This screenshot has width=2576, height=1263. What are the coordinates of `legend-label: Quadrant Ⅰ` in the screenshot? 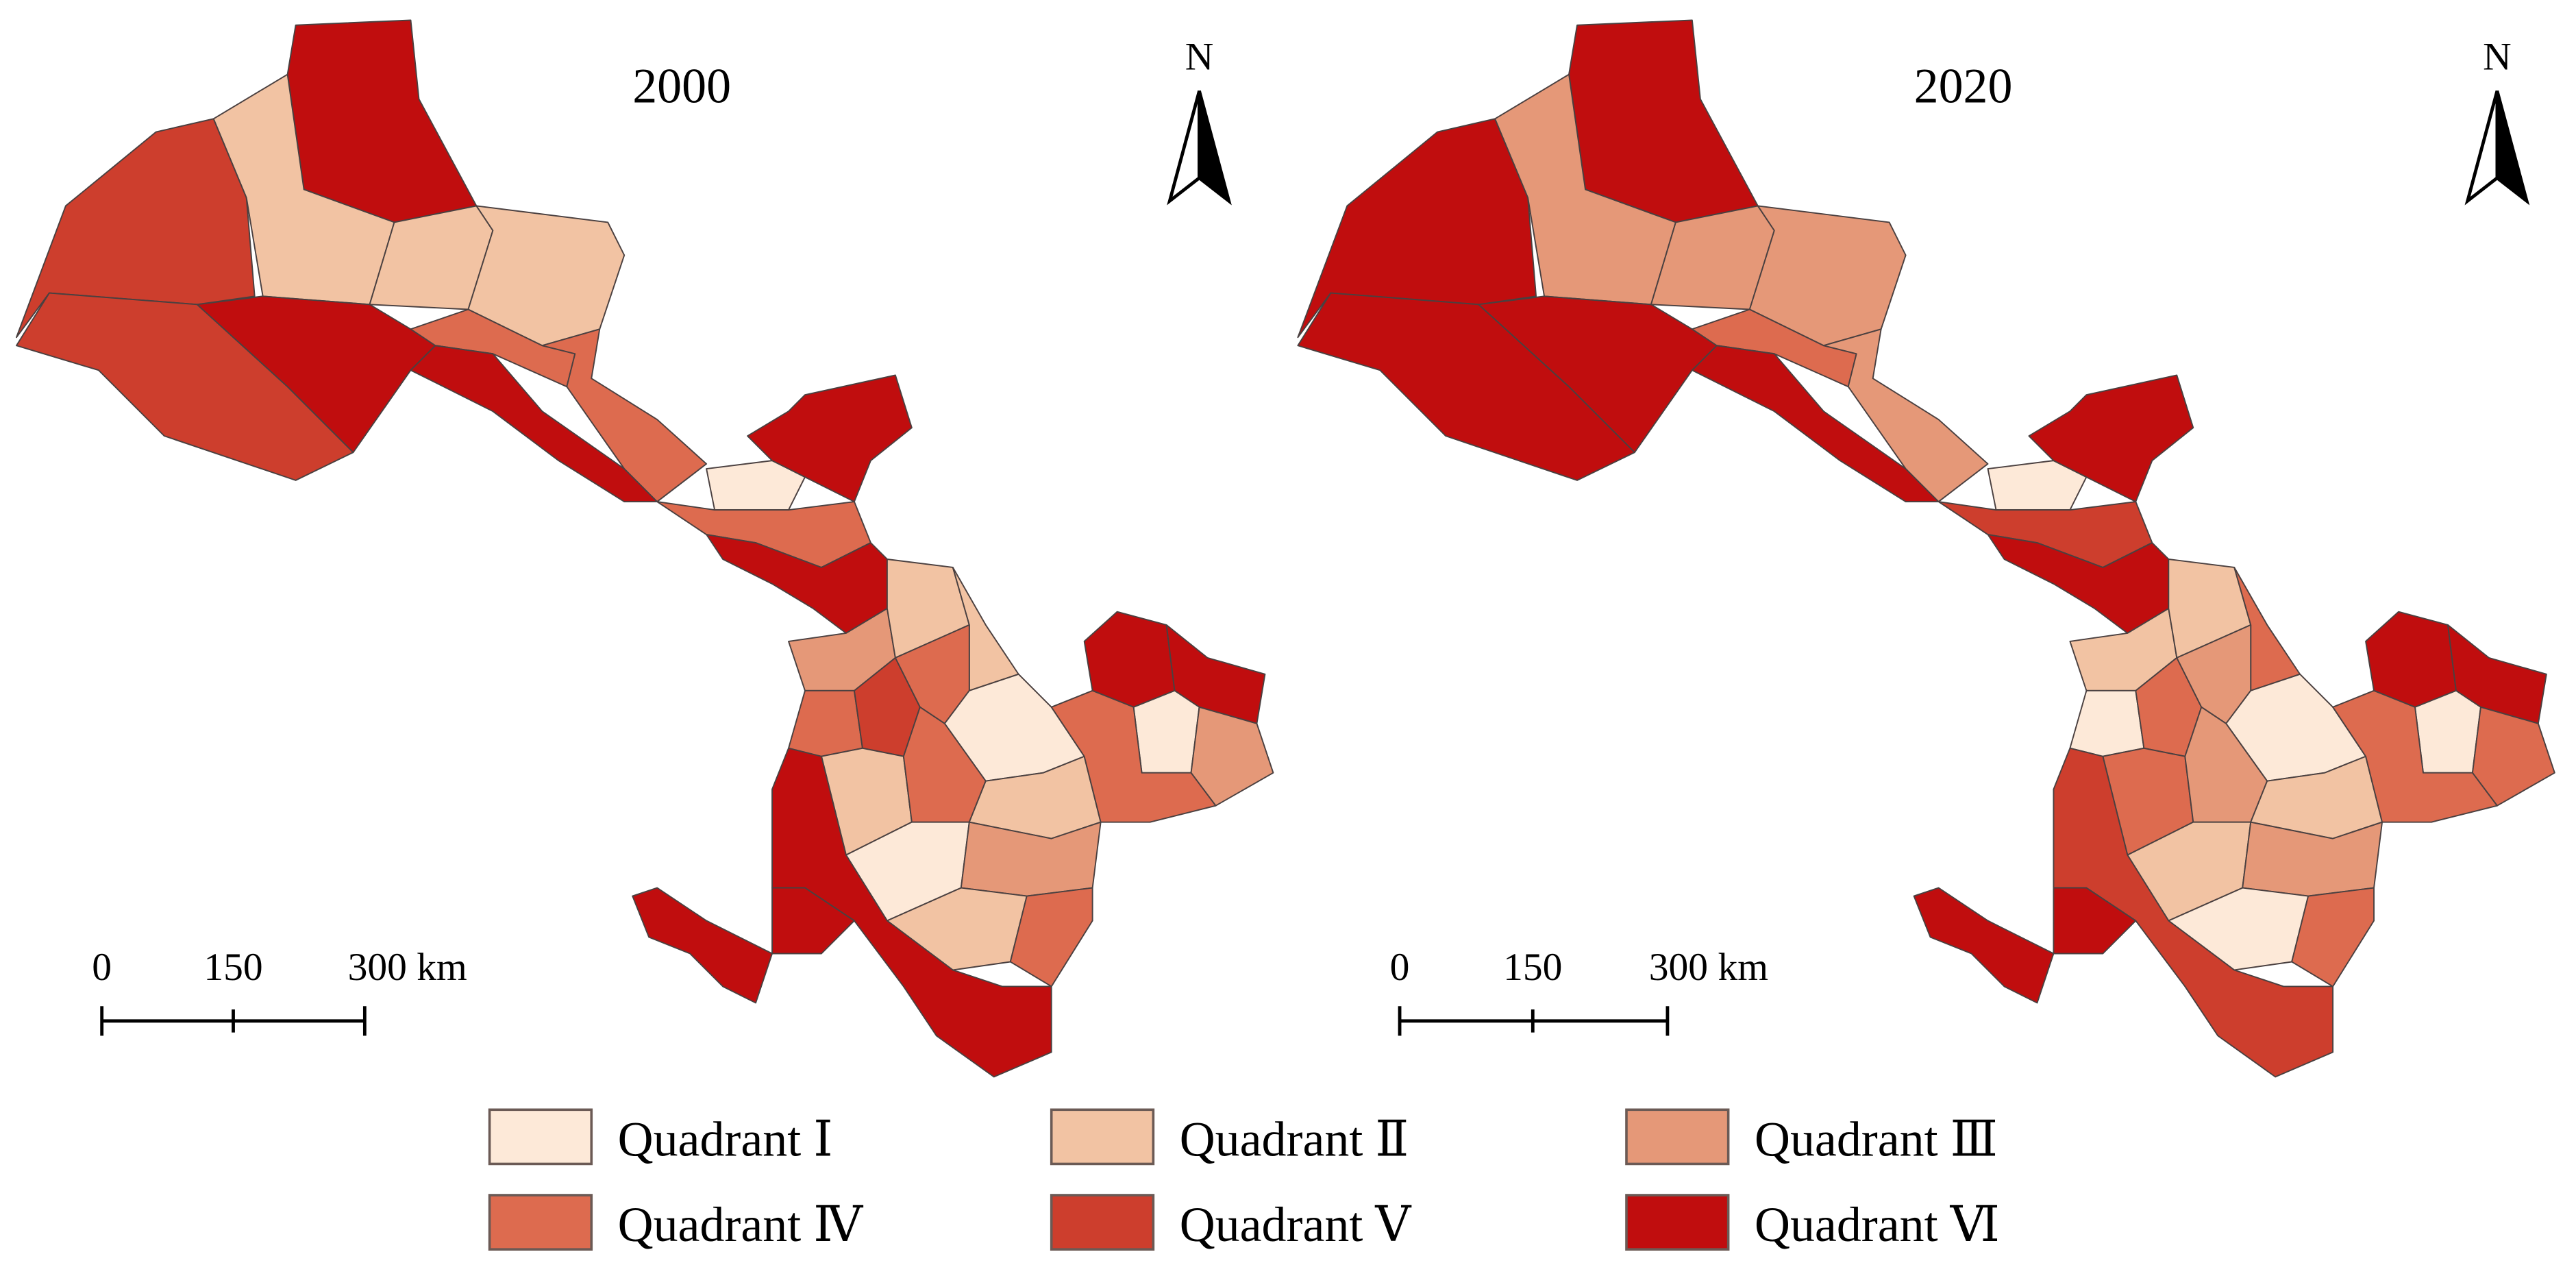 It's located at (725, 1139).